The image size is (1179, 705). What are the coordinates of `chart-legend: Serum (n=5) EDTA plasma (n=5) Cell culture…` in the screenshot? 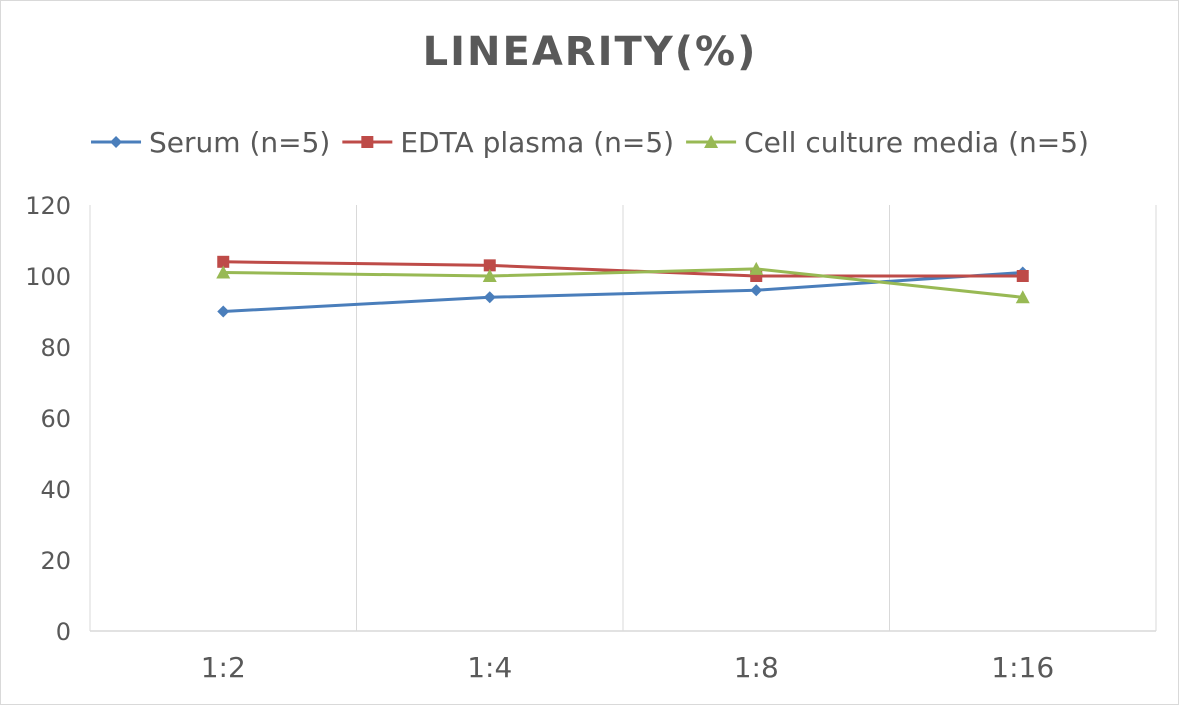 It's located at (590, 142).